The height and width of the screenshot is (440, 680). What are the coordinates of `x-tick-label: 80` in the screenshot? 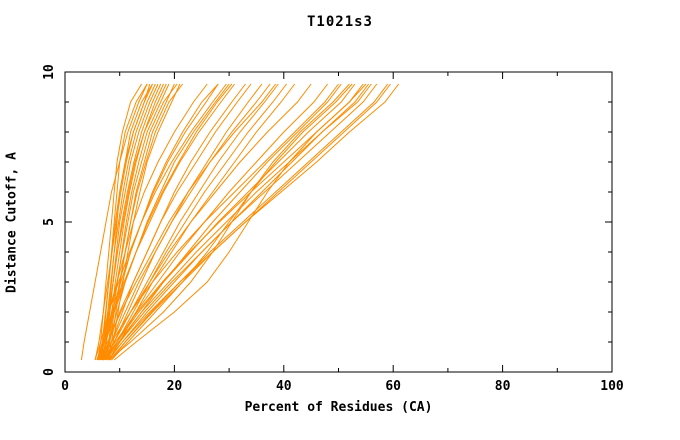 It's located at (503, 386).